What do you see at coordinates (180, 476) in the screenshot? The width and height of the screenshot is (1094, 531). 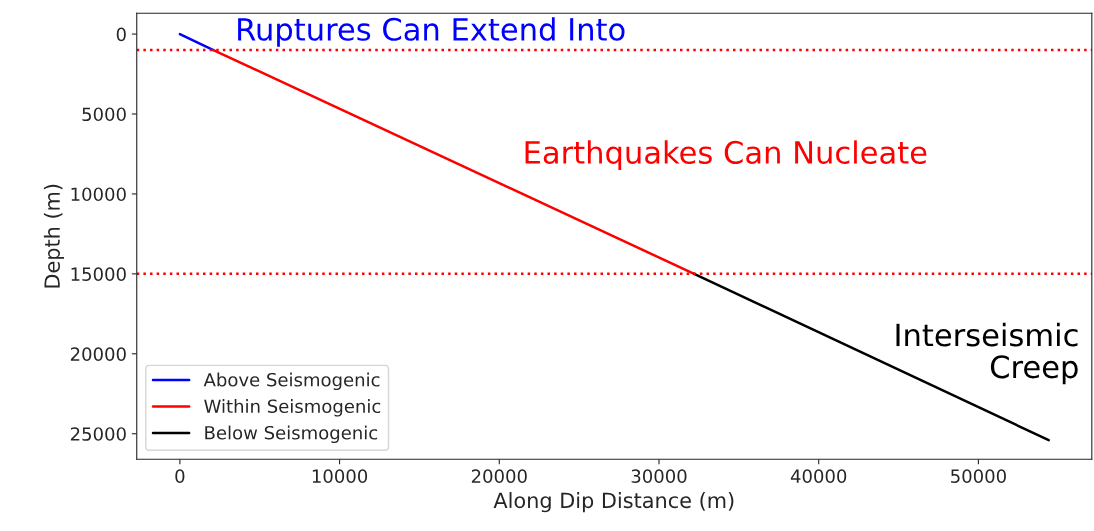 I see `x-tick-label: 0` at bounding box center [180, 476].